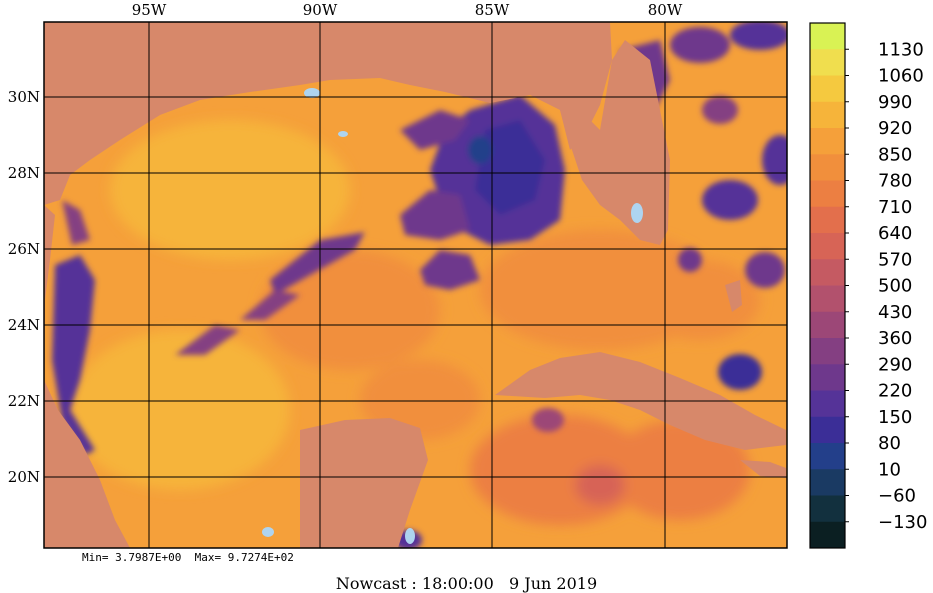 The width and height of the screenshot is (933, 593). Describe the element at coordinates (24, 401) in the screenshot. I see `lat-label: 22N` at that location.